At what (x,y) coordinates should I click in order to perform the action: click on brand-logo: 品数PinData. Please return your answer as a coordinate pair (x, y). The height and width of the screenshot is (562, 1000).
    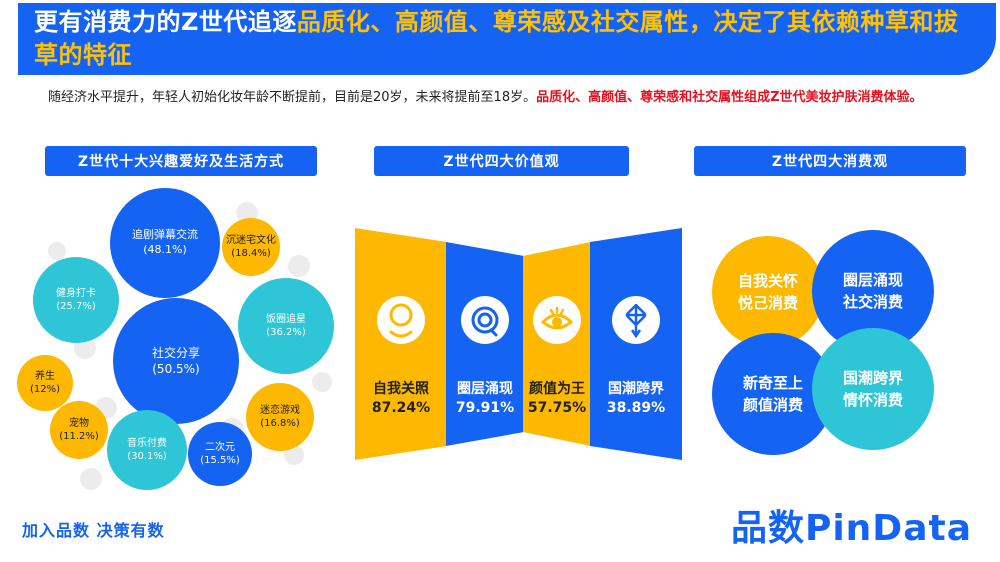
    Looking at the image, I should click on (851, 528).